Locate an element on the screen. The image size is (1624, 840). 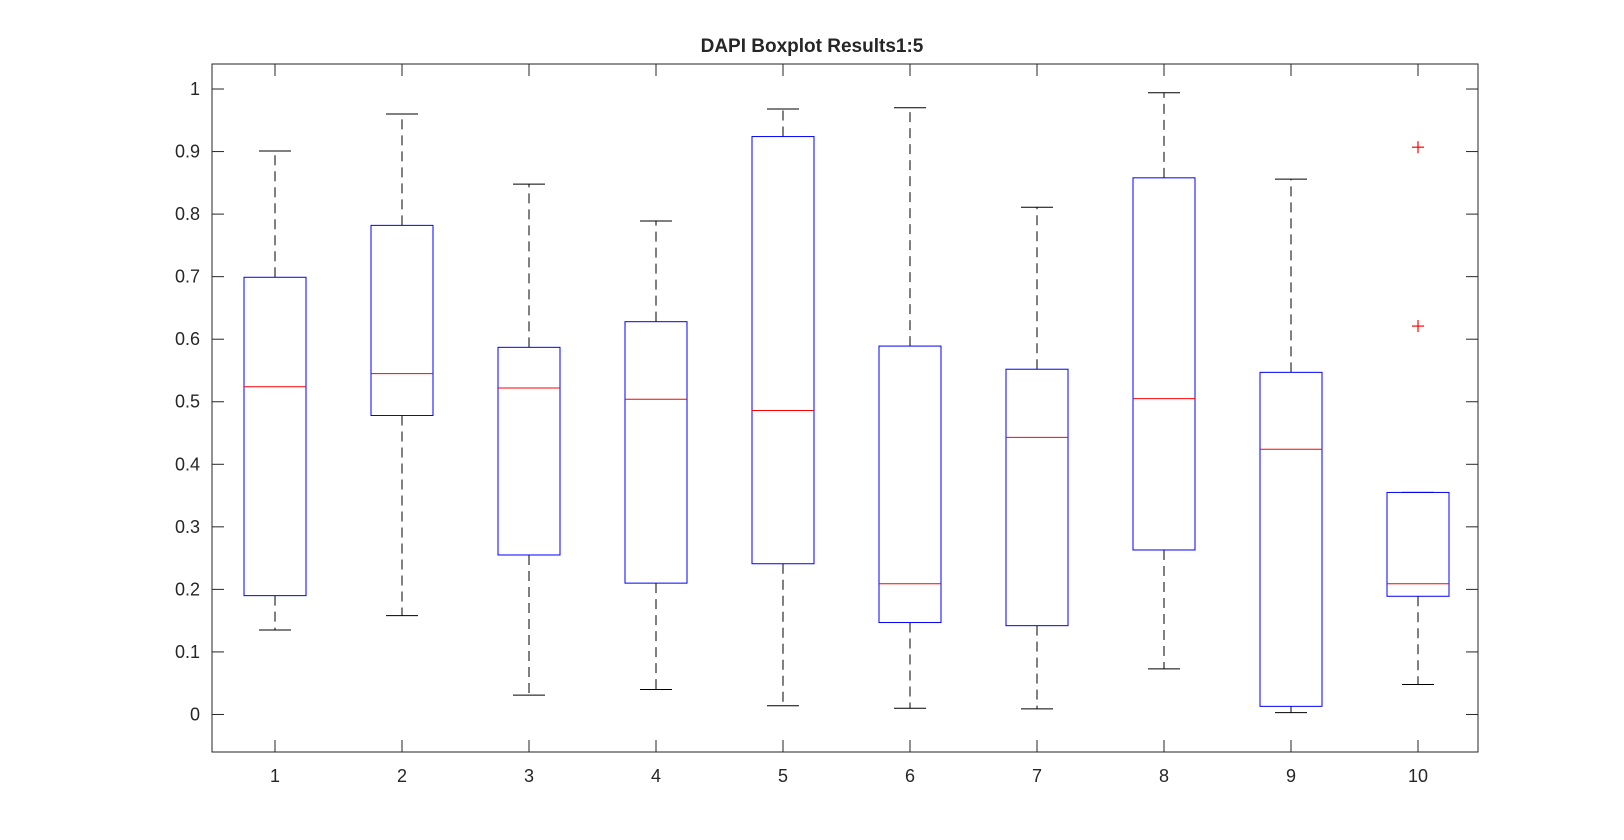
y-tick-label: 0.8 is located at coordinates (187, 214).